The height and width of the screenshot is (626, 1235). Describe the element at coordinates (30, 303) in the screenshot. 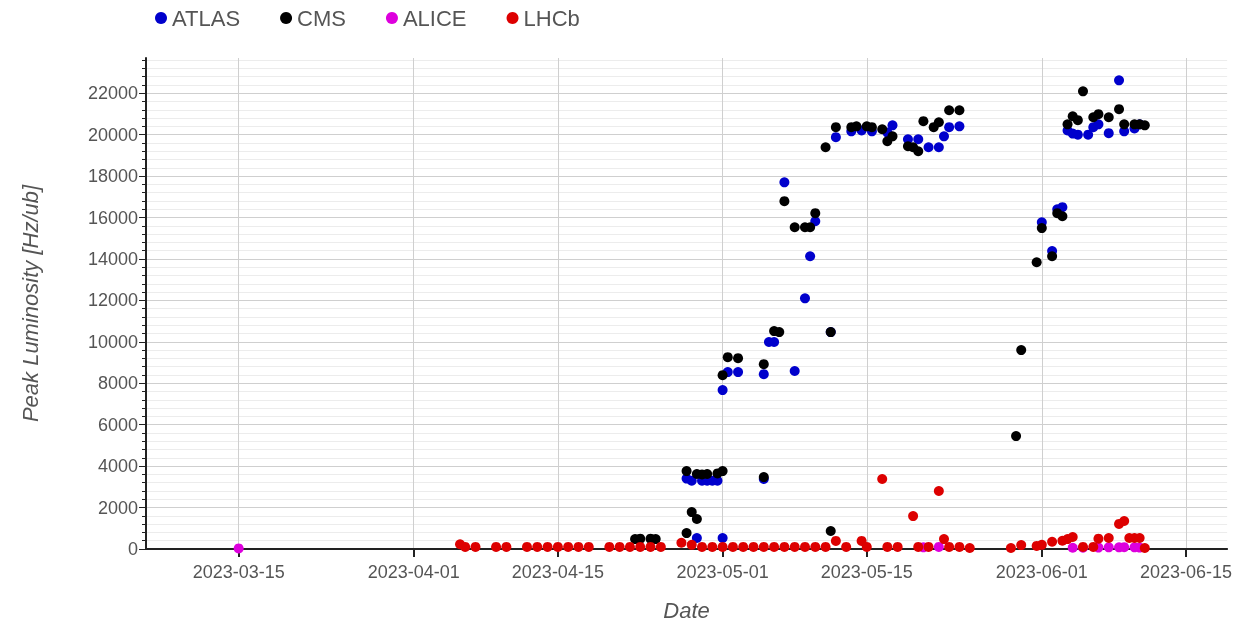

I see `y-axis-title: Peak Luminosity [Hz/ub]` at that location.